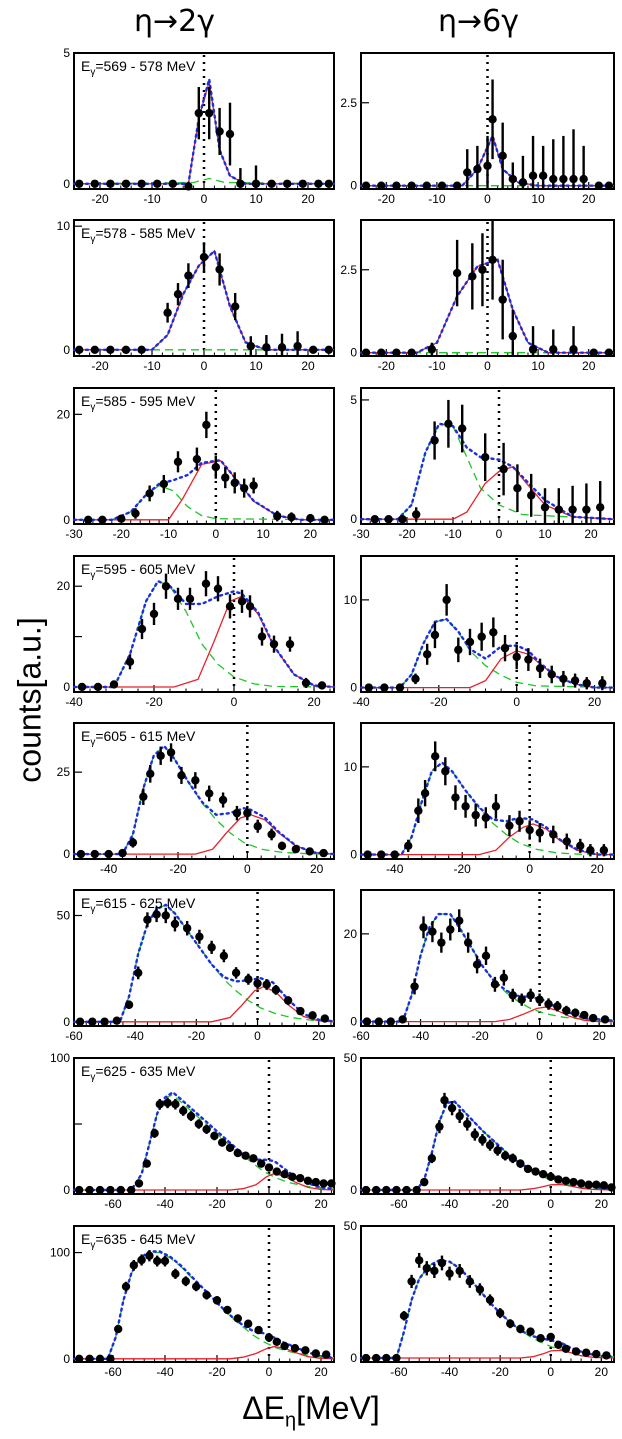 The width and height of the screenshot is (622, 1439). What do you see at coordinates (204, 456) in the screenshot?
I see `panel-frame` at bounding box center [204, 456].